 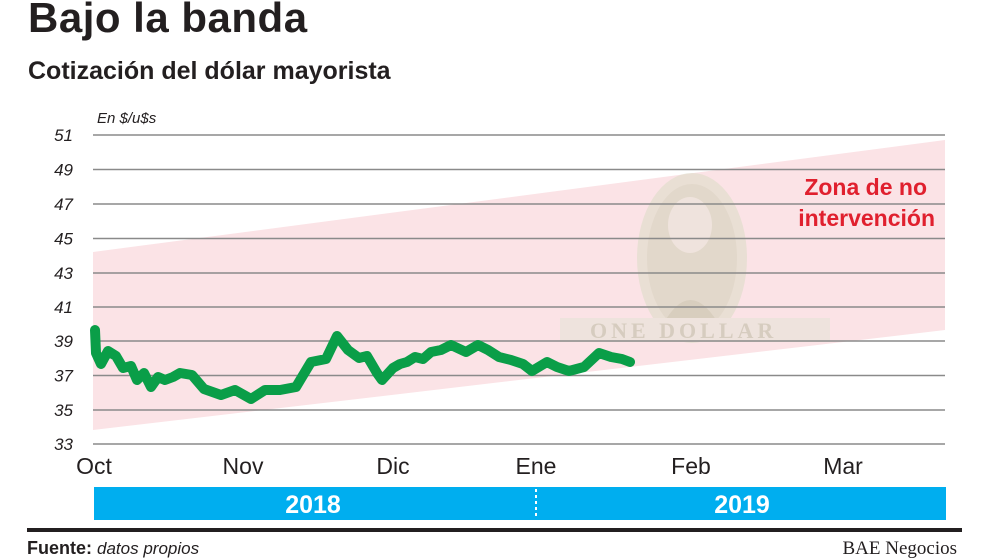 What do you see at coordinates (691, 466) in the screenshot?
I see `x-tick: Feb` at bounding box center [691, 466].